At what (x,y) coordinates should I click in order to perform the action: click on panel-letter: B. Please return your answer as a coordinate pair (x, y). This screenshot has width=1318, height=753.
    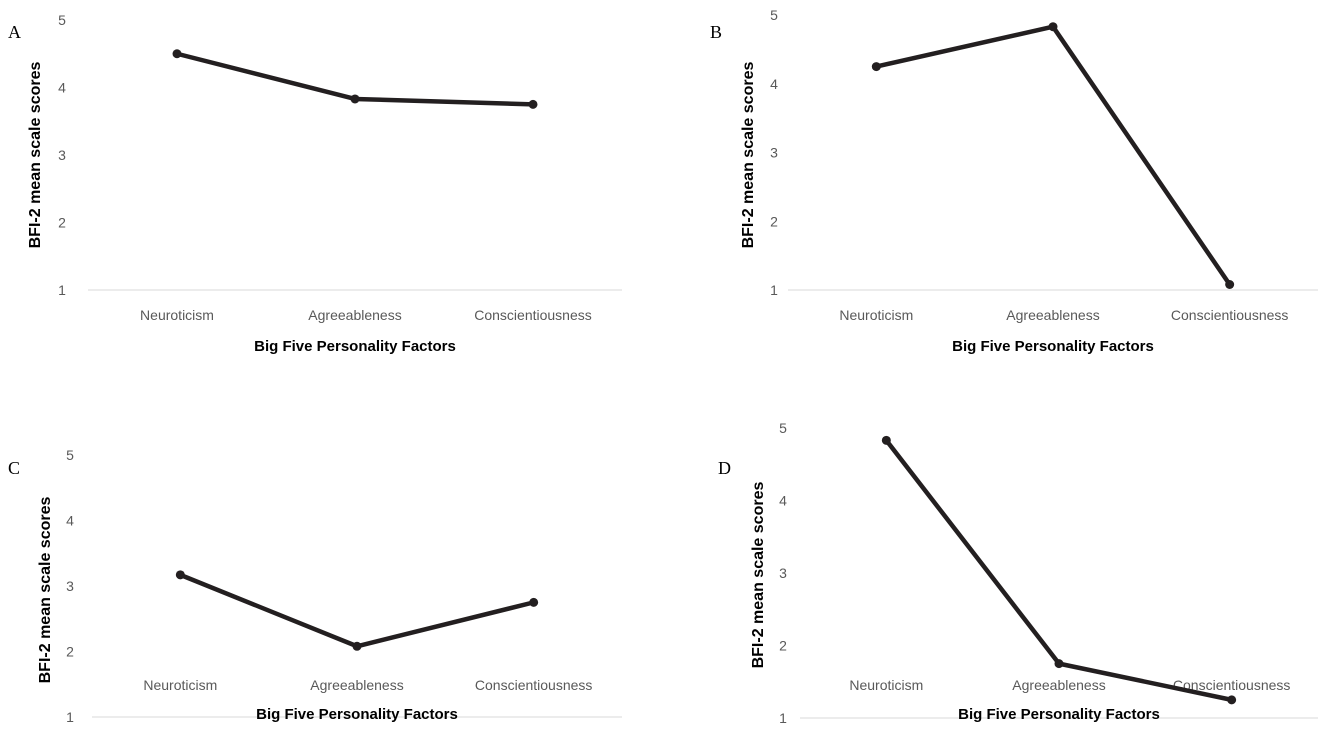
    Looking at the image, I should click on (716, 32).